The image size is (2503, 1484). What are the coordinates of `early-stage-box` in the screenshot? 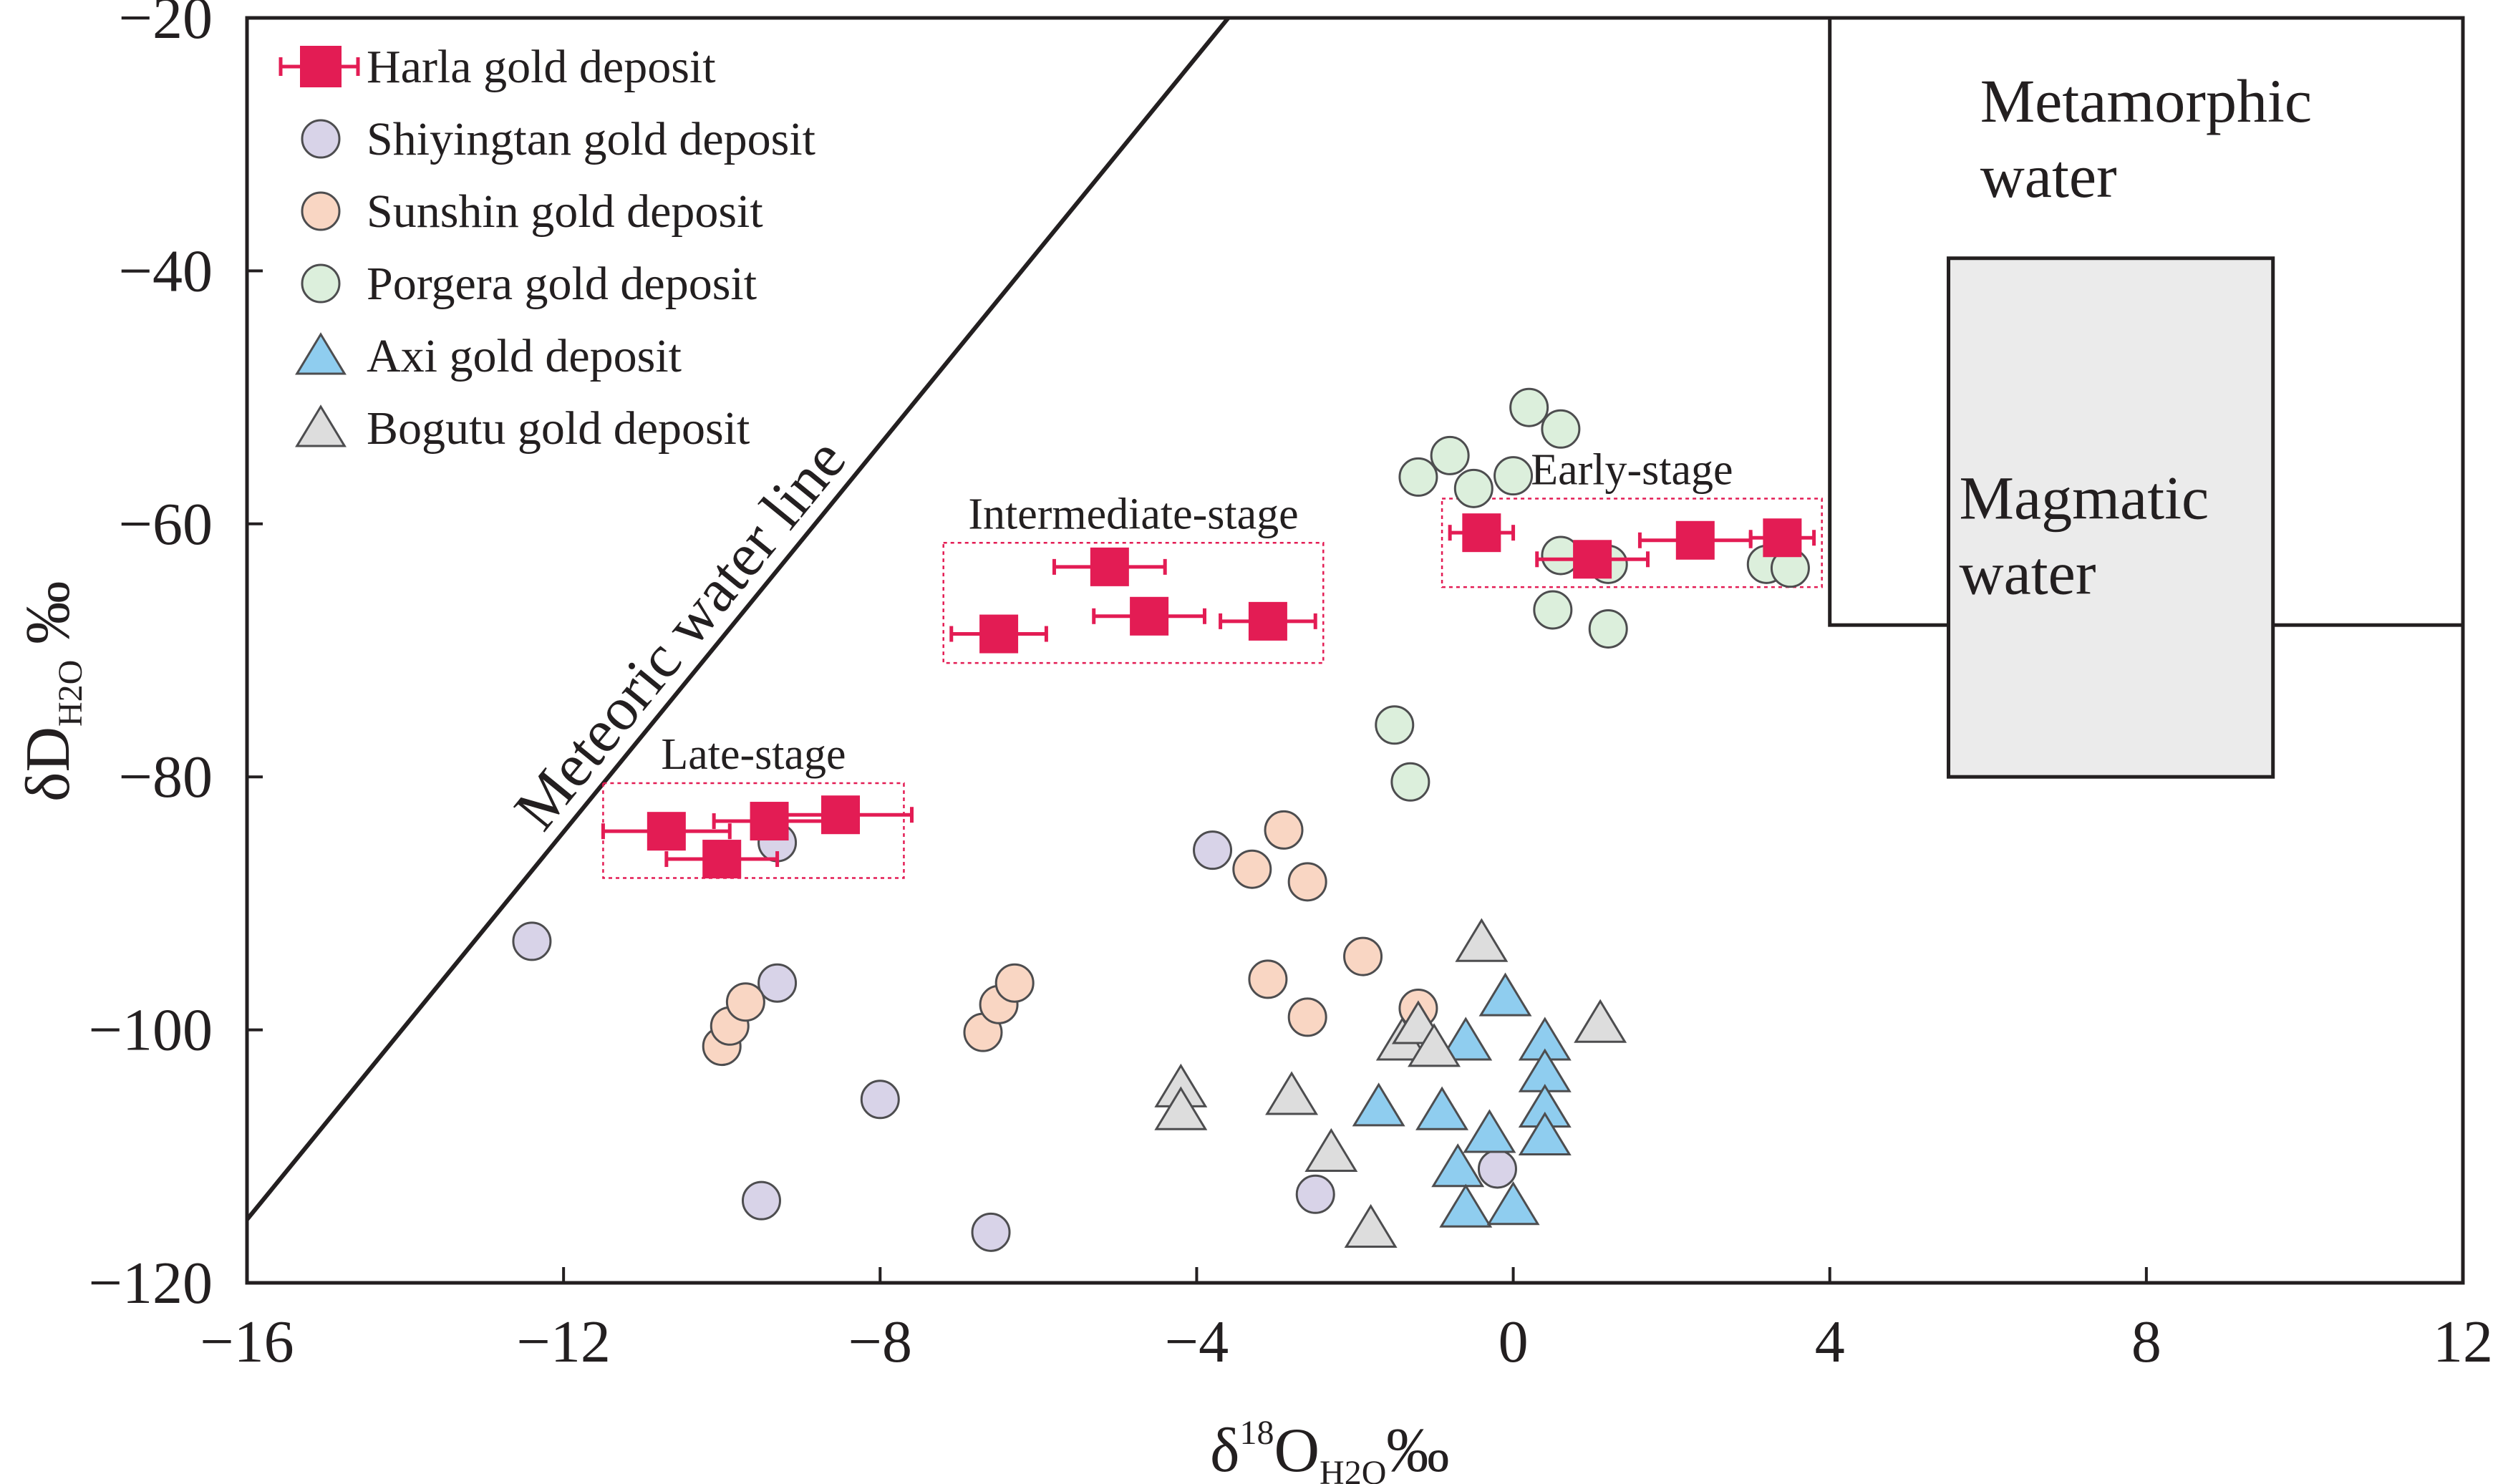 It's located at (1632, 543).